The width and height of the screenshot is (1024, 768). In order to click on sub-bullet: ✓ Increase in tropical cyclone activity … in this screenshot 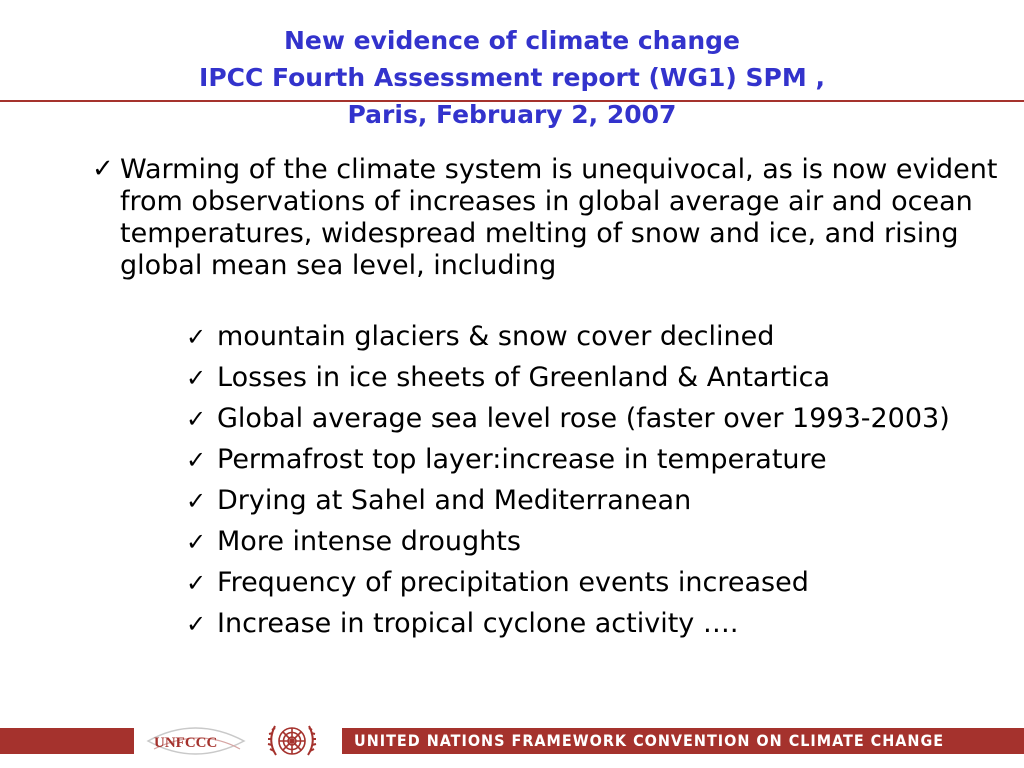, I will do `click(601, 624)`.